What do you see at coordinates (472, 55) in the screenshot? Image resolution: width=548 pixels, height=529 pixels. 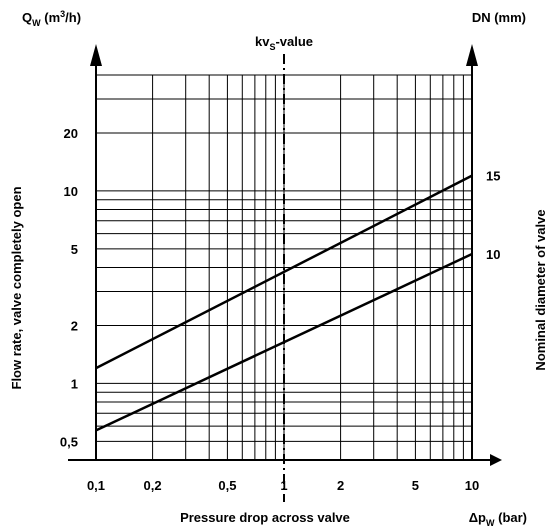 I see `y2-axis-arrow` at bounding box center [472, 55].